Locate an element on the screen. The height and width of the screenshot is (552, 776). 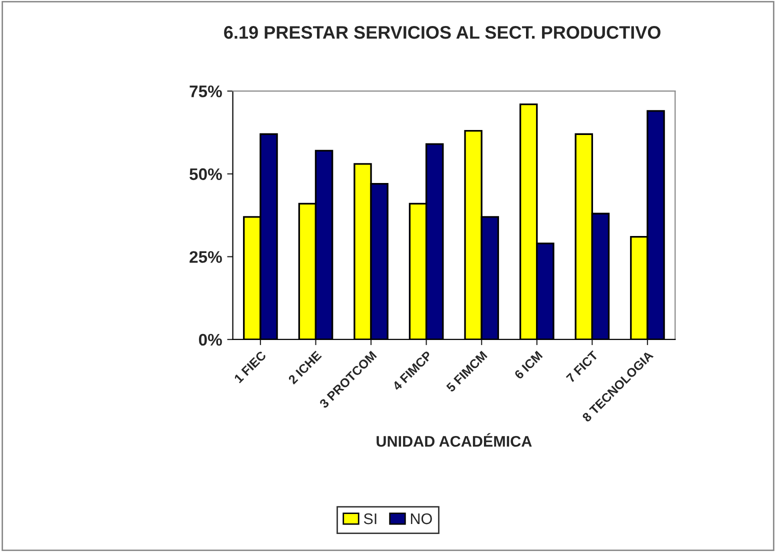
legend-label: SI is located at coordinates (370, 518).